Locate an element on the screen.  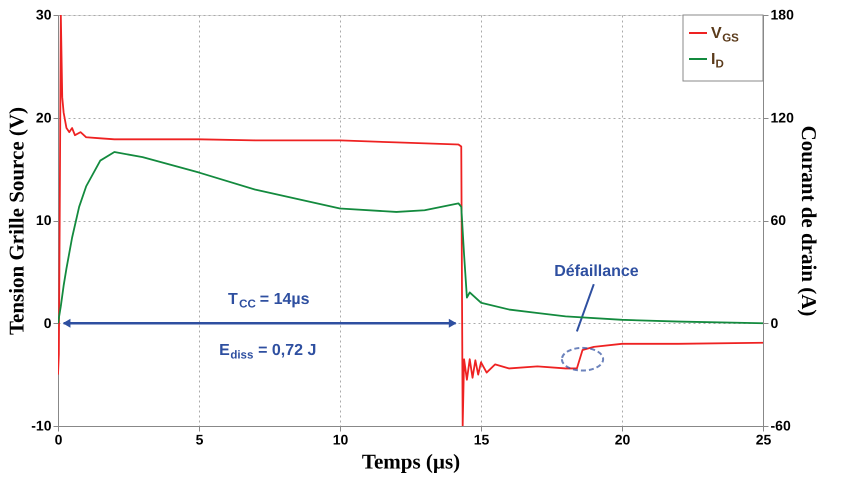
x-tick-label: 10 is located at coordinates (340, 440).